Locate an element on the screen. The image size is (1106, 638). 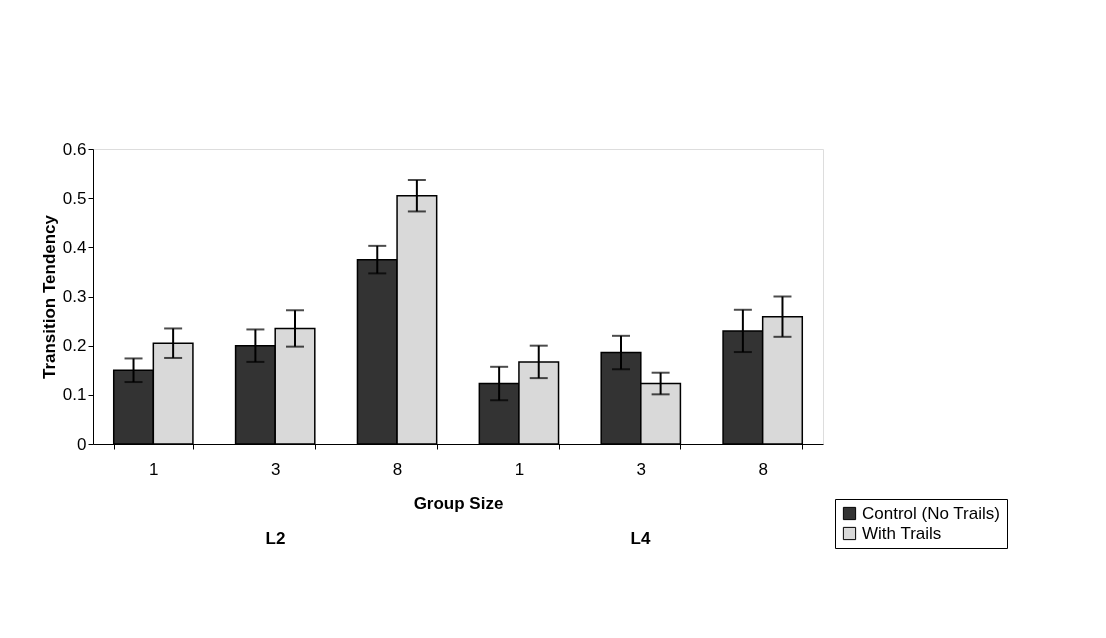
x-axis-title: Group Size is located at coordinates (458, 503).